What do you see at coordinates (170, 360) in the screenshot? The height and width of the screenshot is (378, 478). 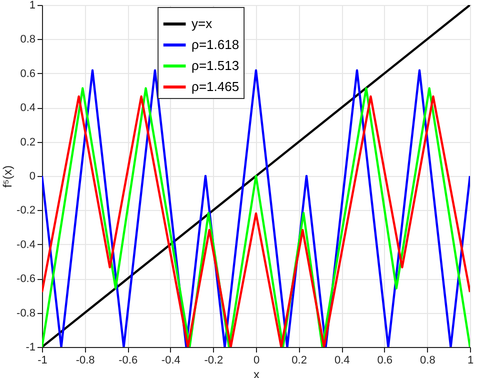 I see `x-tick-label: -0.4` at bounding box center [170, 360].